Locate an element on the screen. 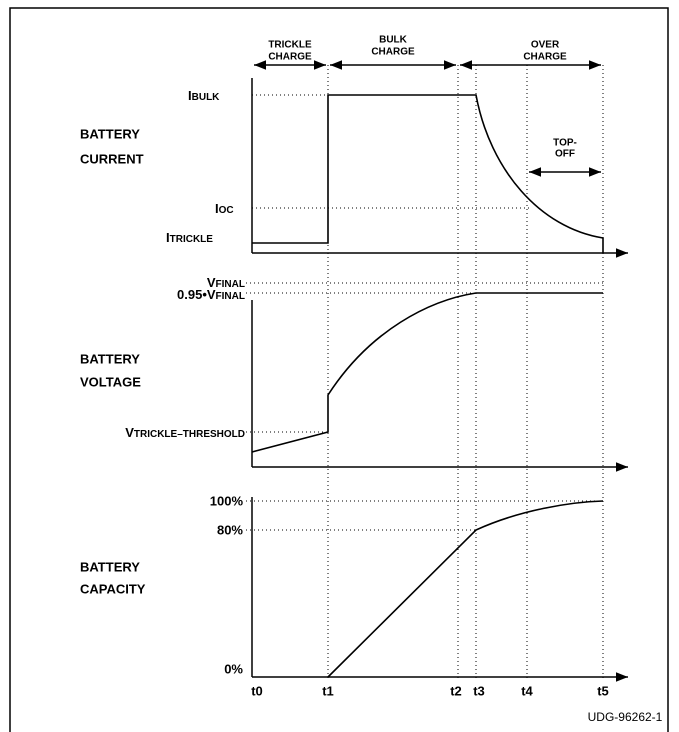 This screenshot has width=679, height=732. time-label: t0 is located at coordinates (257, 690).